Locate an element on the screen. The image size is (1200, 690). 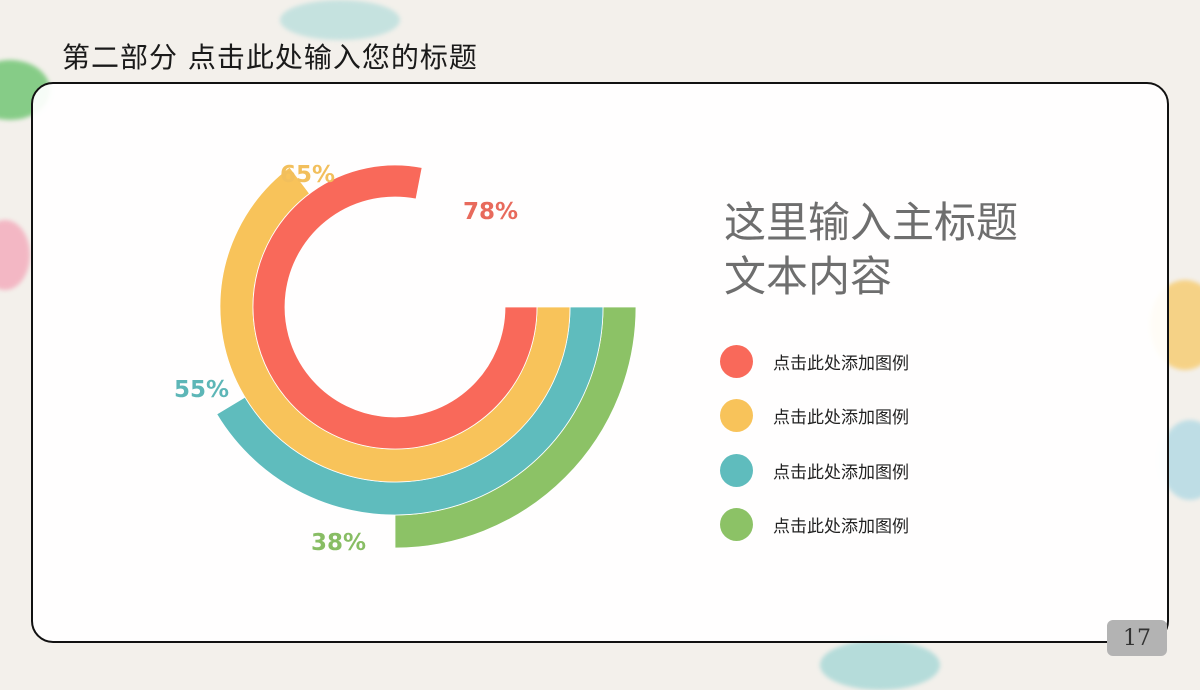
decor-blob is located at coordinates (340, 20).